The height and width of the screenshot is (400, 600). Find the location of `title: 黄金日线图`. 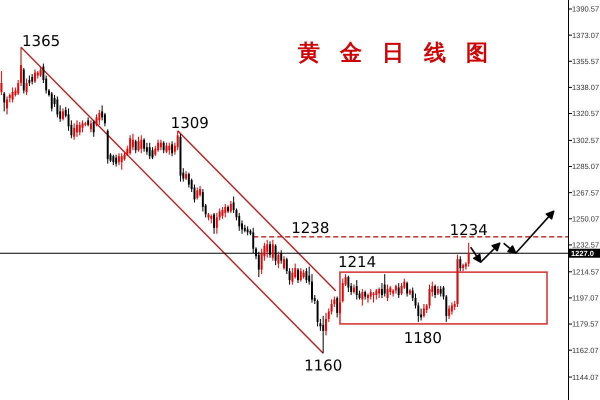

title: 黄金日线图 is located at coordinates (403, 53).